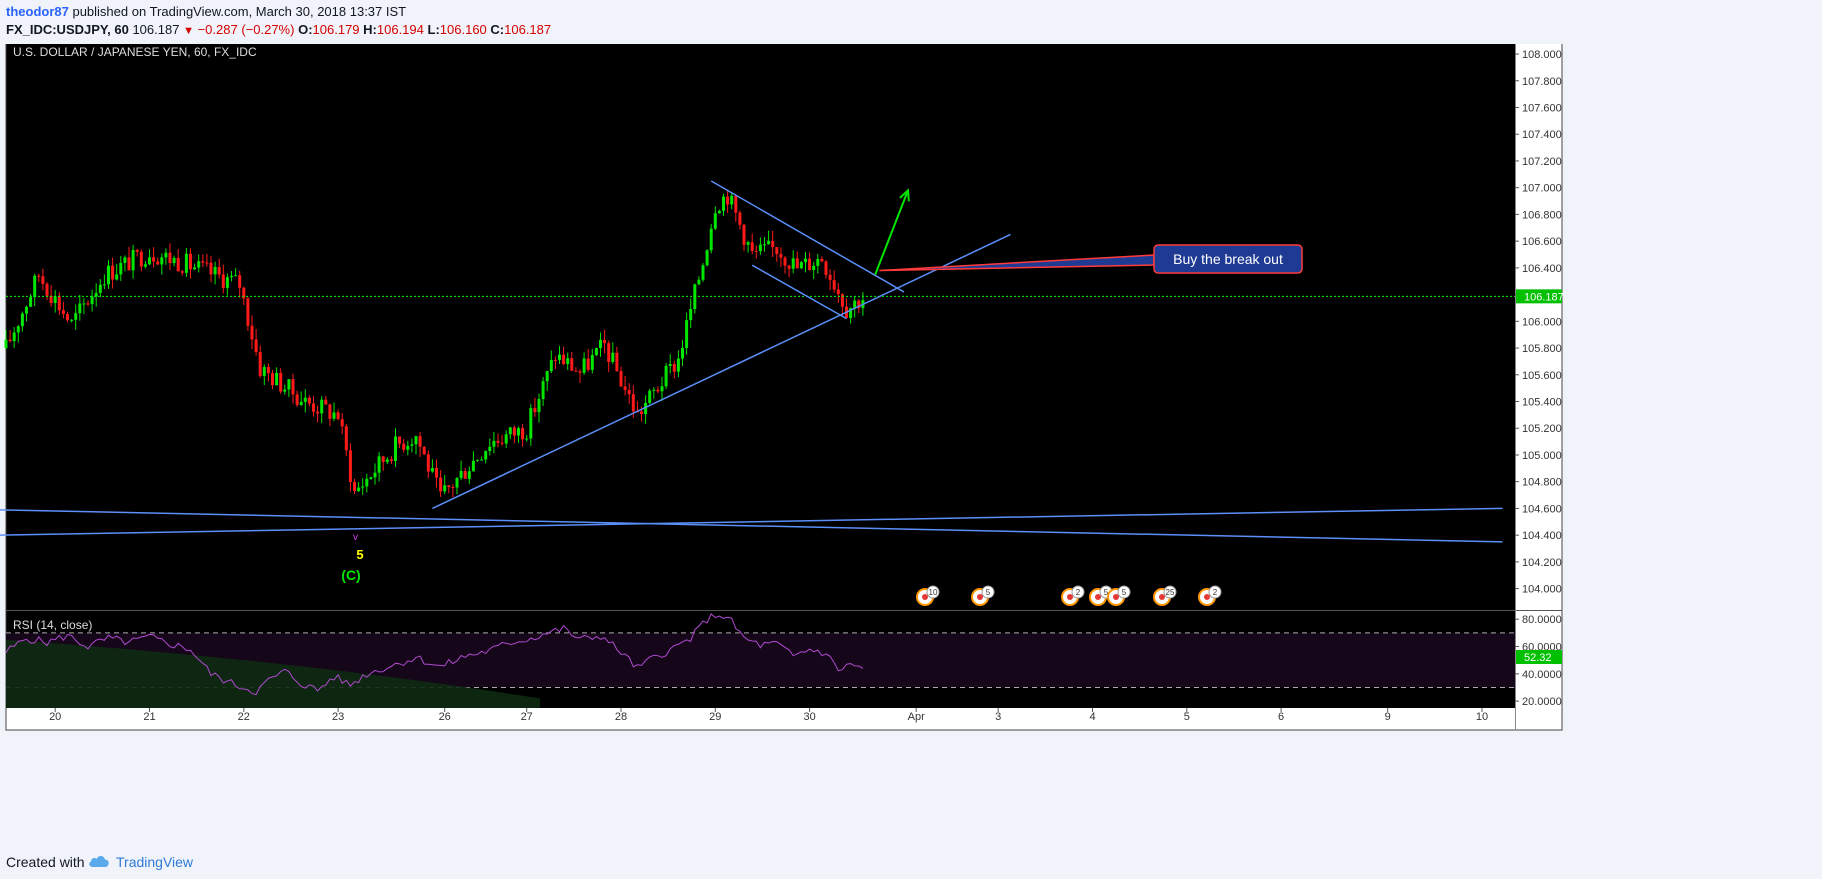  What do you see at coordinates (799, 292) in the screenshot?
I see `falling-channel-lower-line` at bounding box center [799, 292].